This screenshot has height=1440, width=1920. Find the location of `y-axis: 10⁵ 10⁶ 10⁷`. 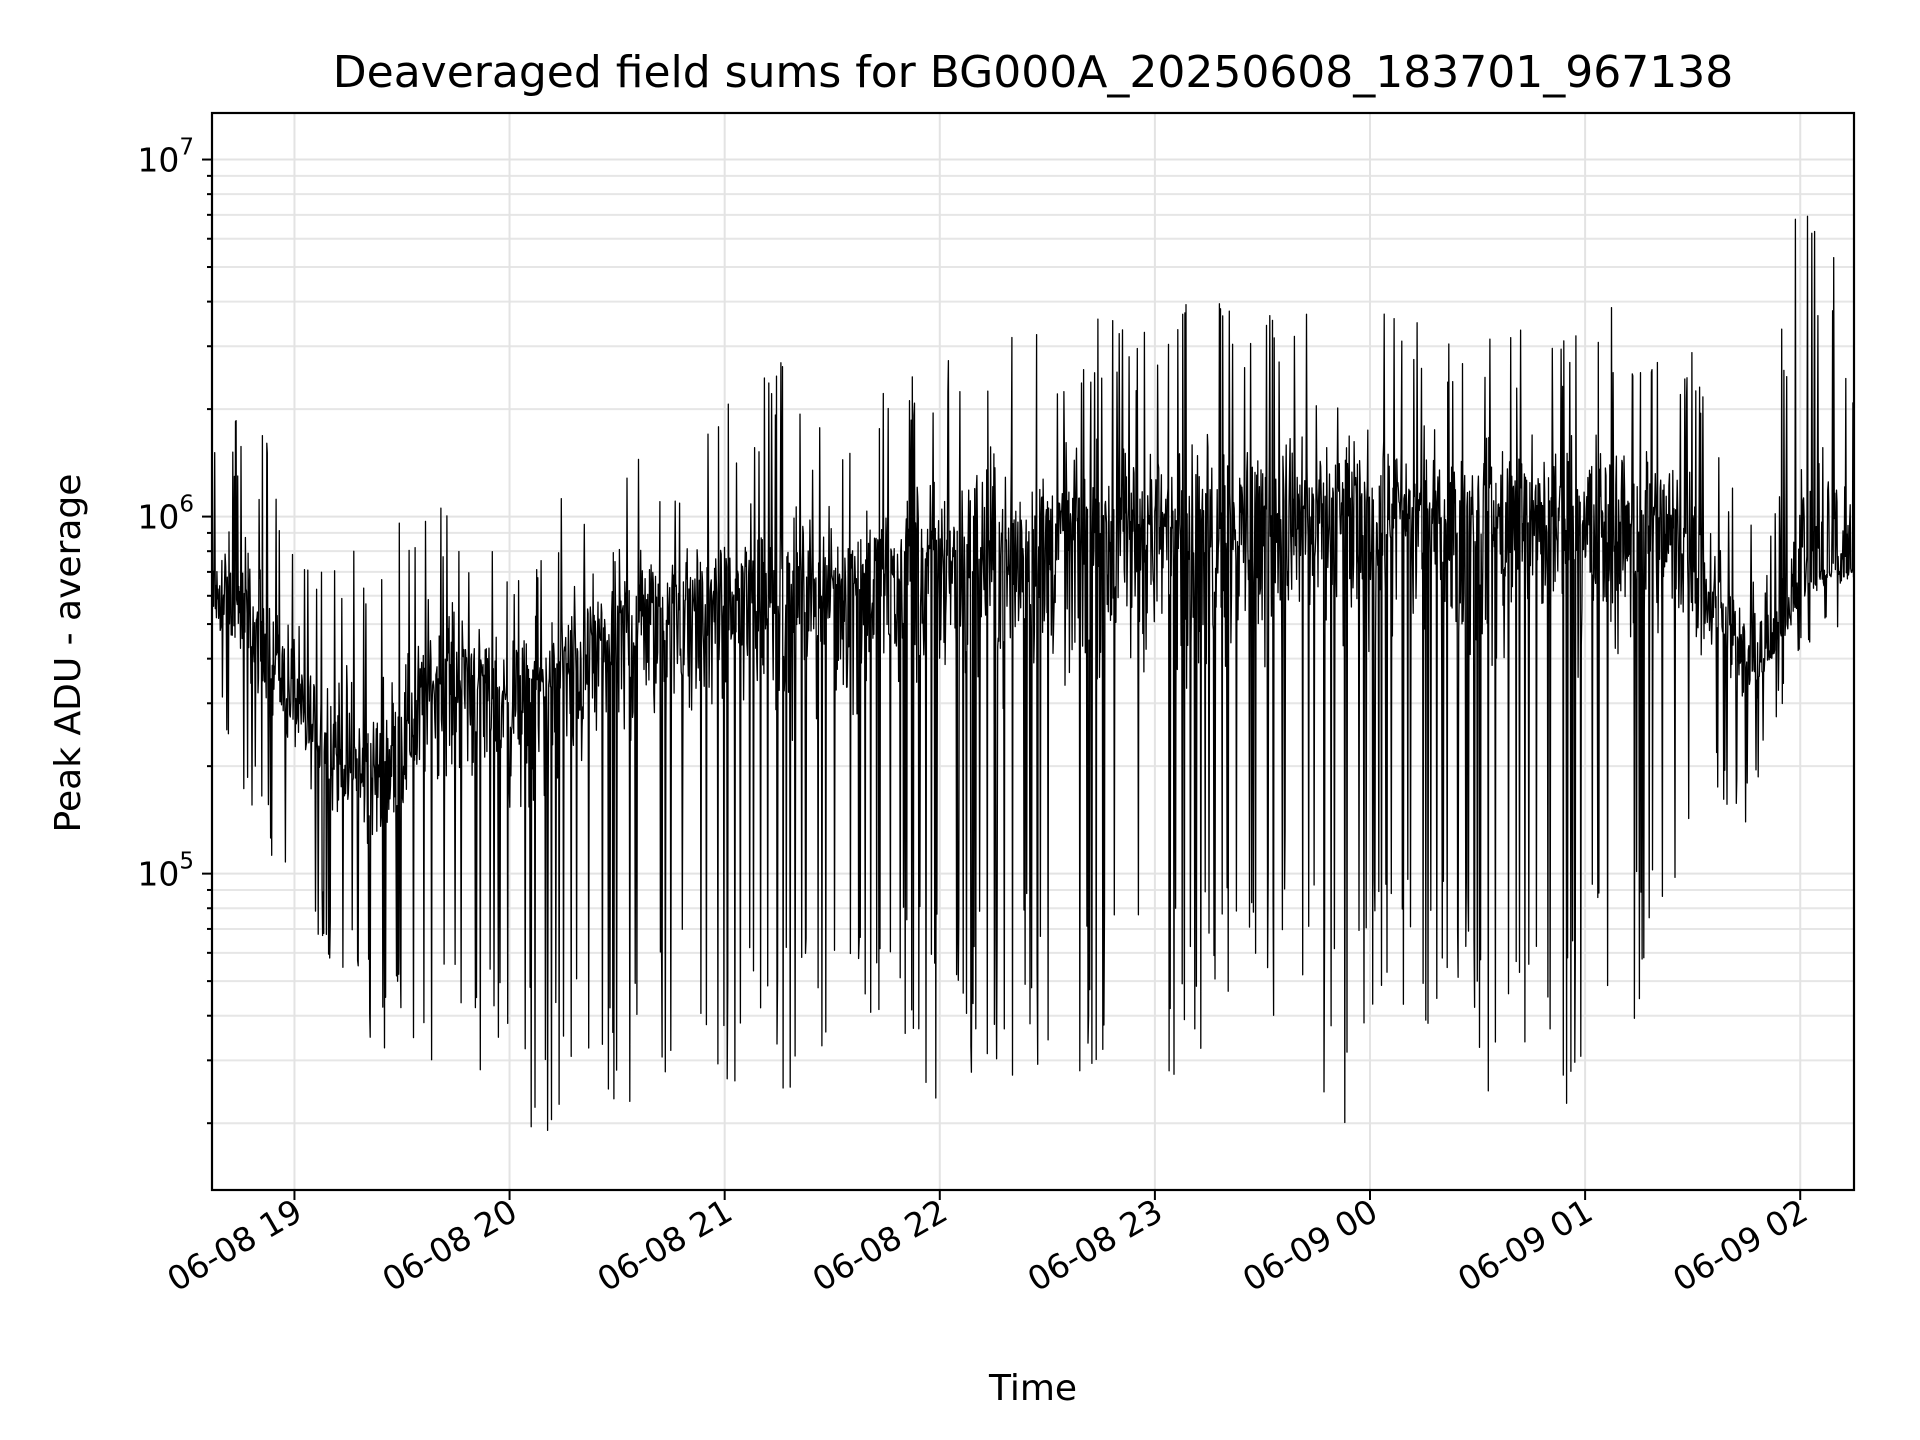

y-axis: 10⁵ 10⁶ 10⁷ is located at coordinates (174, 630).